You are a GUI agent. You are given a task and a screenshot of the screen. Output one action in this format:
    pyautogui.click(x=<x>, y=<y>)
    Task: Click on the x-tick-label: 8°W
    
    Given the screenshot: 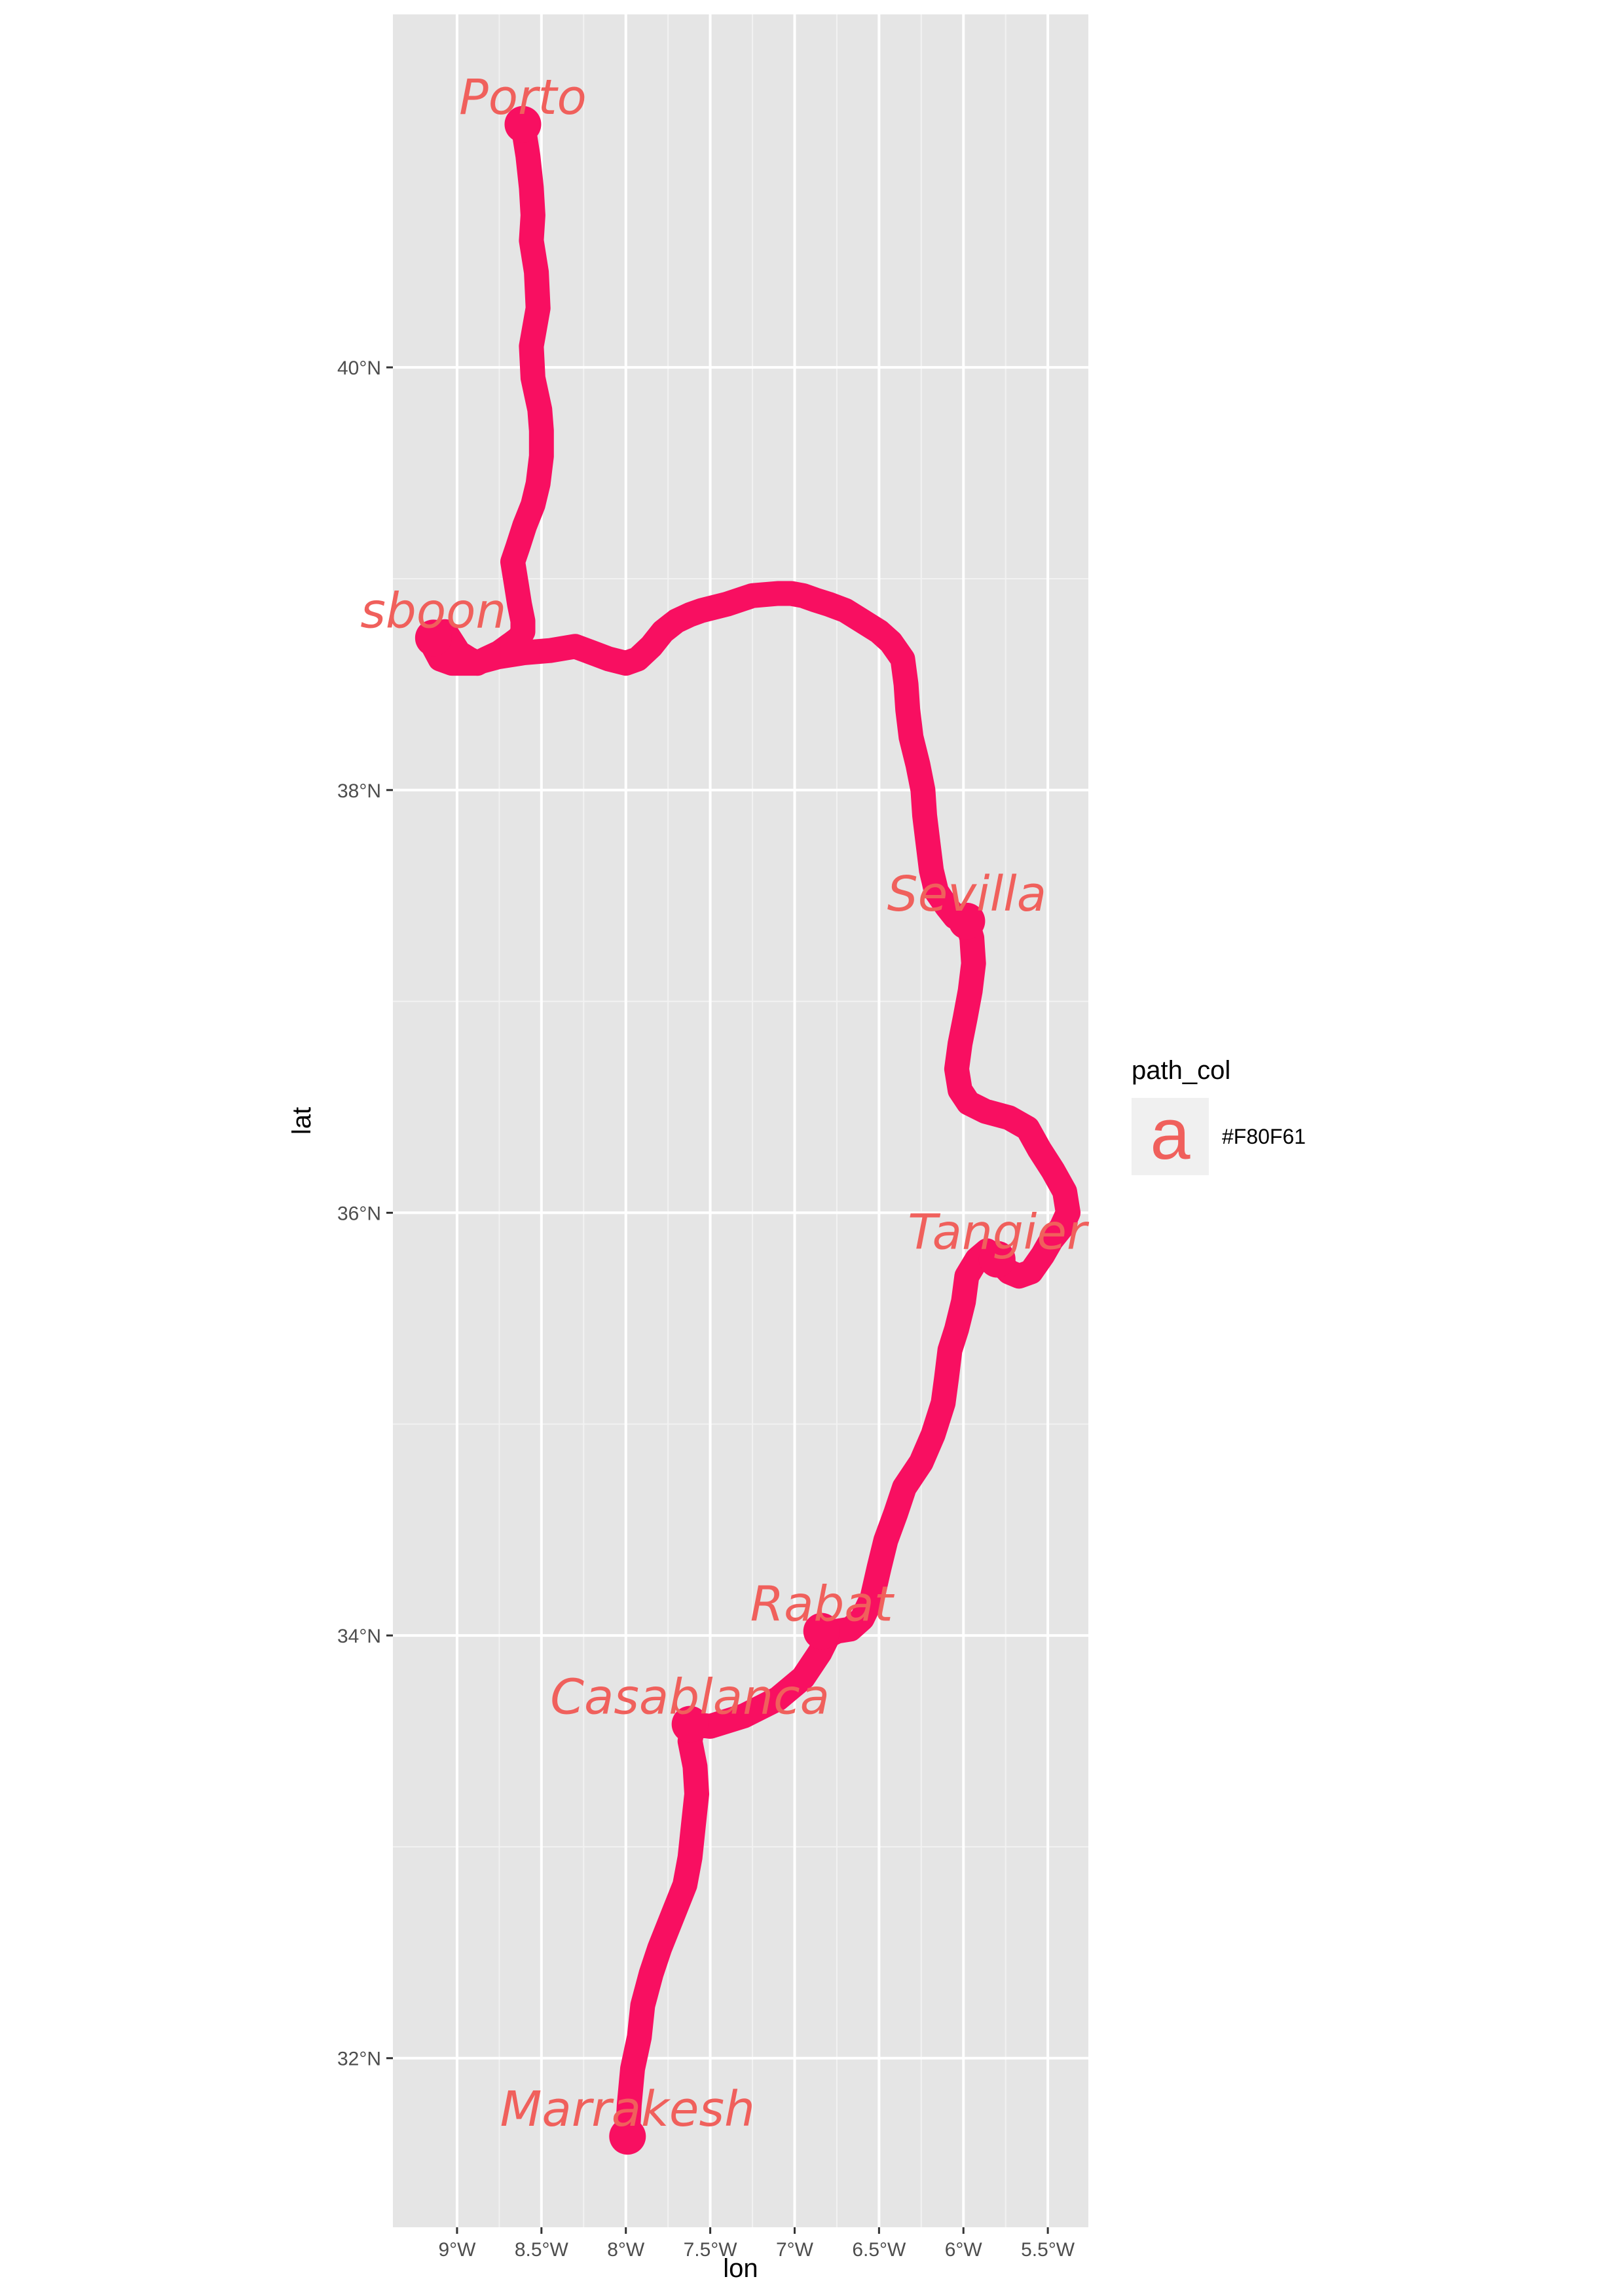 What is the action you would take?
    pyautogui.click(x=626, y=2250)
    